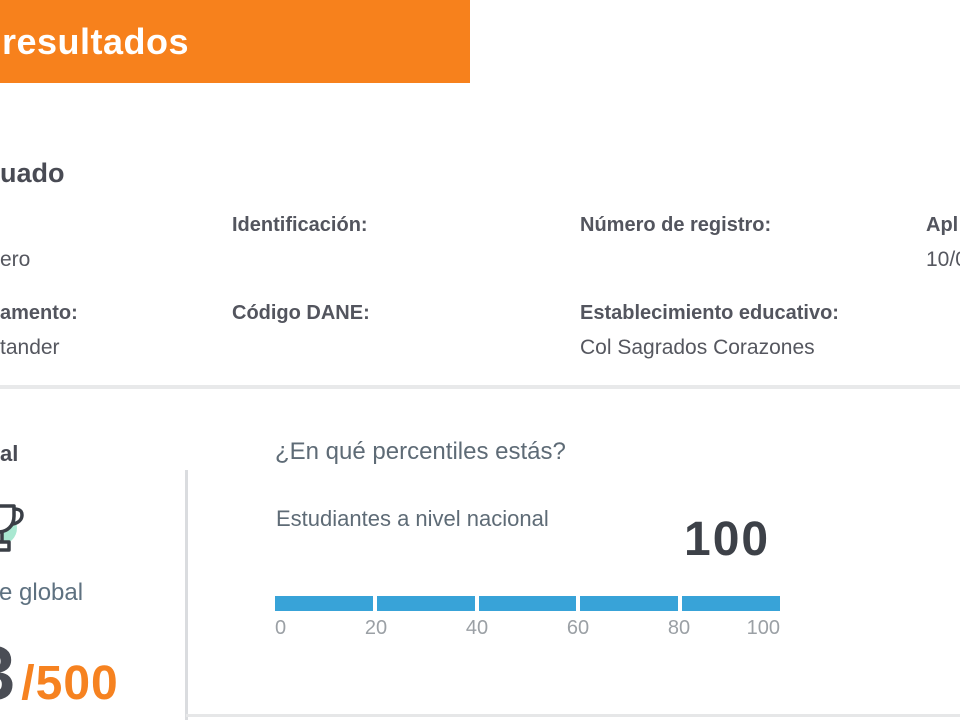 Image resolution: width=960 pixels, height=720 pixels. Describe the element at coordinates (70, 683) in the screenshot. I see `global-score-denominator: /500` at that location.